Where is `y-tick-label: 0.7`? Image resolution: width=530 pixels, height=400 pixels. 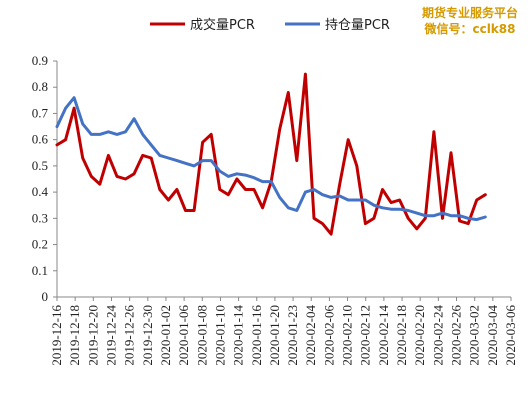
y-tick-label: 0.7 is located at coordinates (40, 112).